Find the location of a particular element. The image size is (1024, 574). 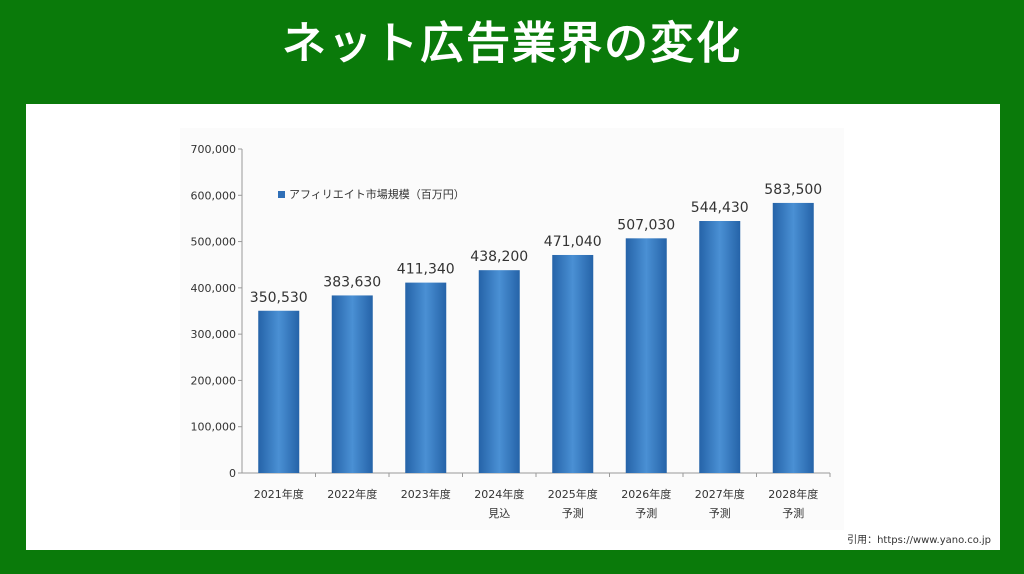

data-label: 350,530 is located at coordinates (279, 298).